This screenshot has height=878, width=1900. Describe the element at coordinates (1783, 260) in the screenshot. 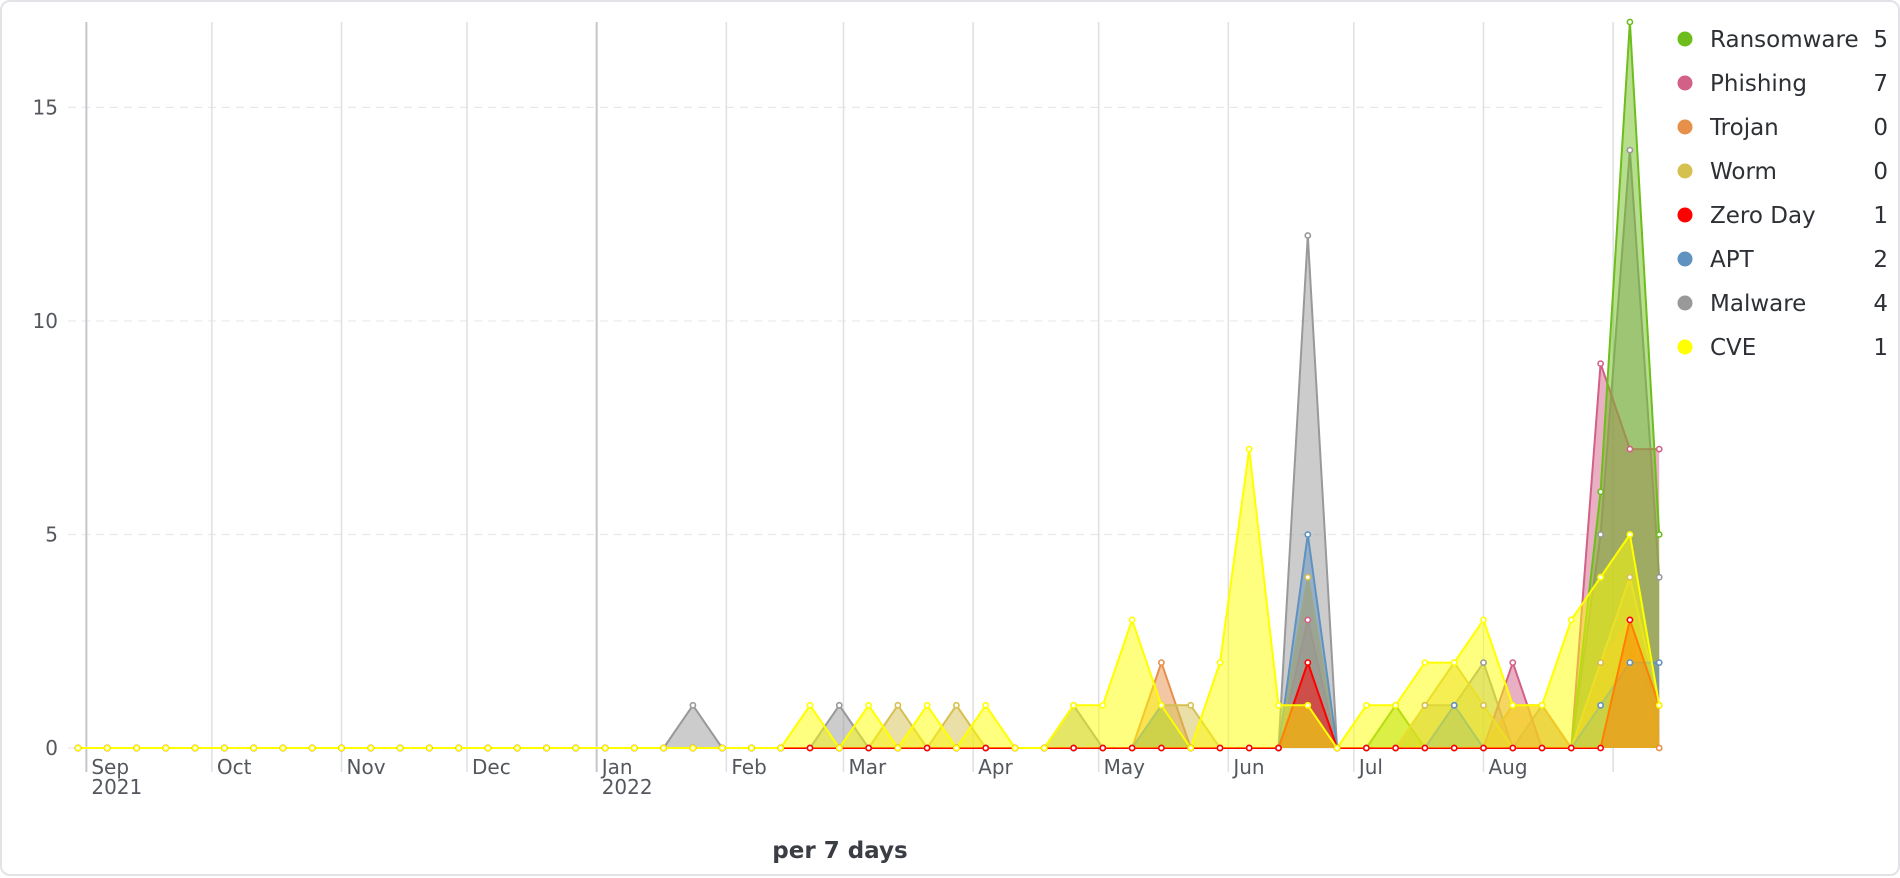

I see `legend-item-apt: APT 2` at that location.